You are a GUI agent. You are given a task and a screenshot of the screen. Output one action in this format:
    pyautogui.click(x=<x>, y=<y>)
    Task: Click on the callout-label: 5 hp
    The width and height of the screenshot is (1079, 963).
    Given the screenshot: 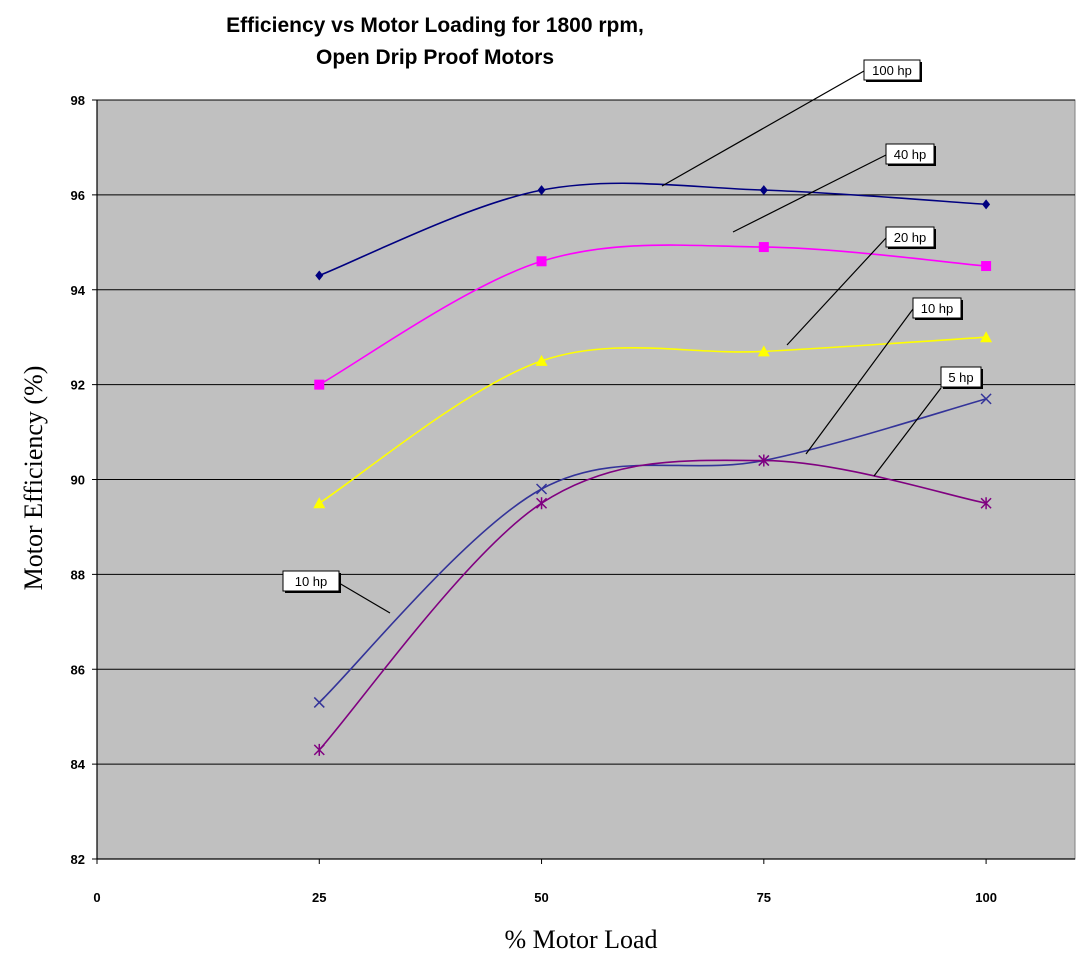 What is the action you would take?
    pyautogui.click(x=960, y=377)
    